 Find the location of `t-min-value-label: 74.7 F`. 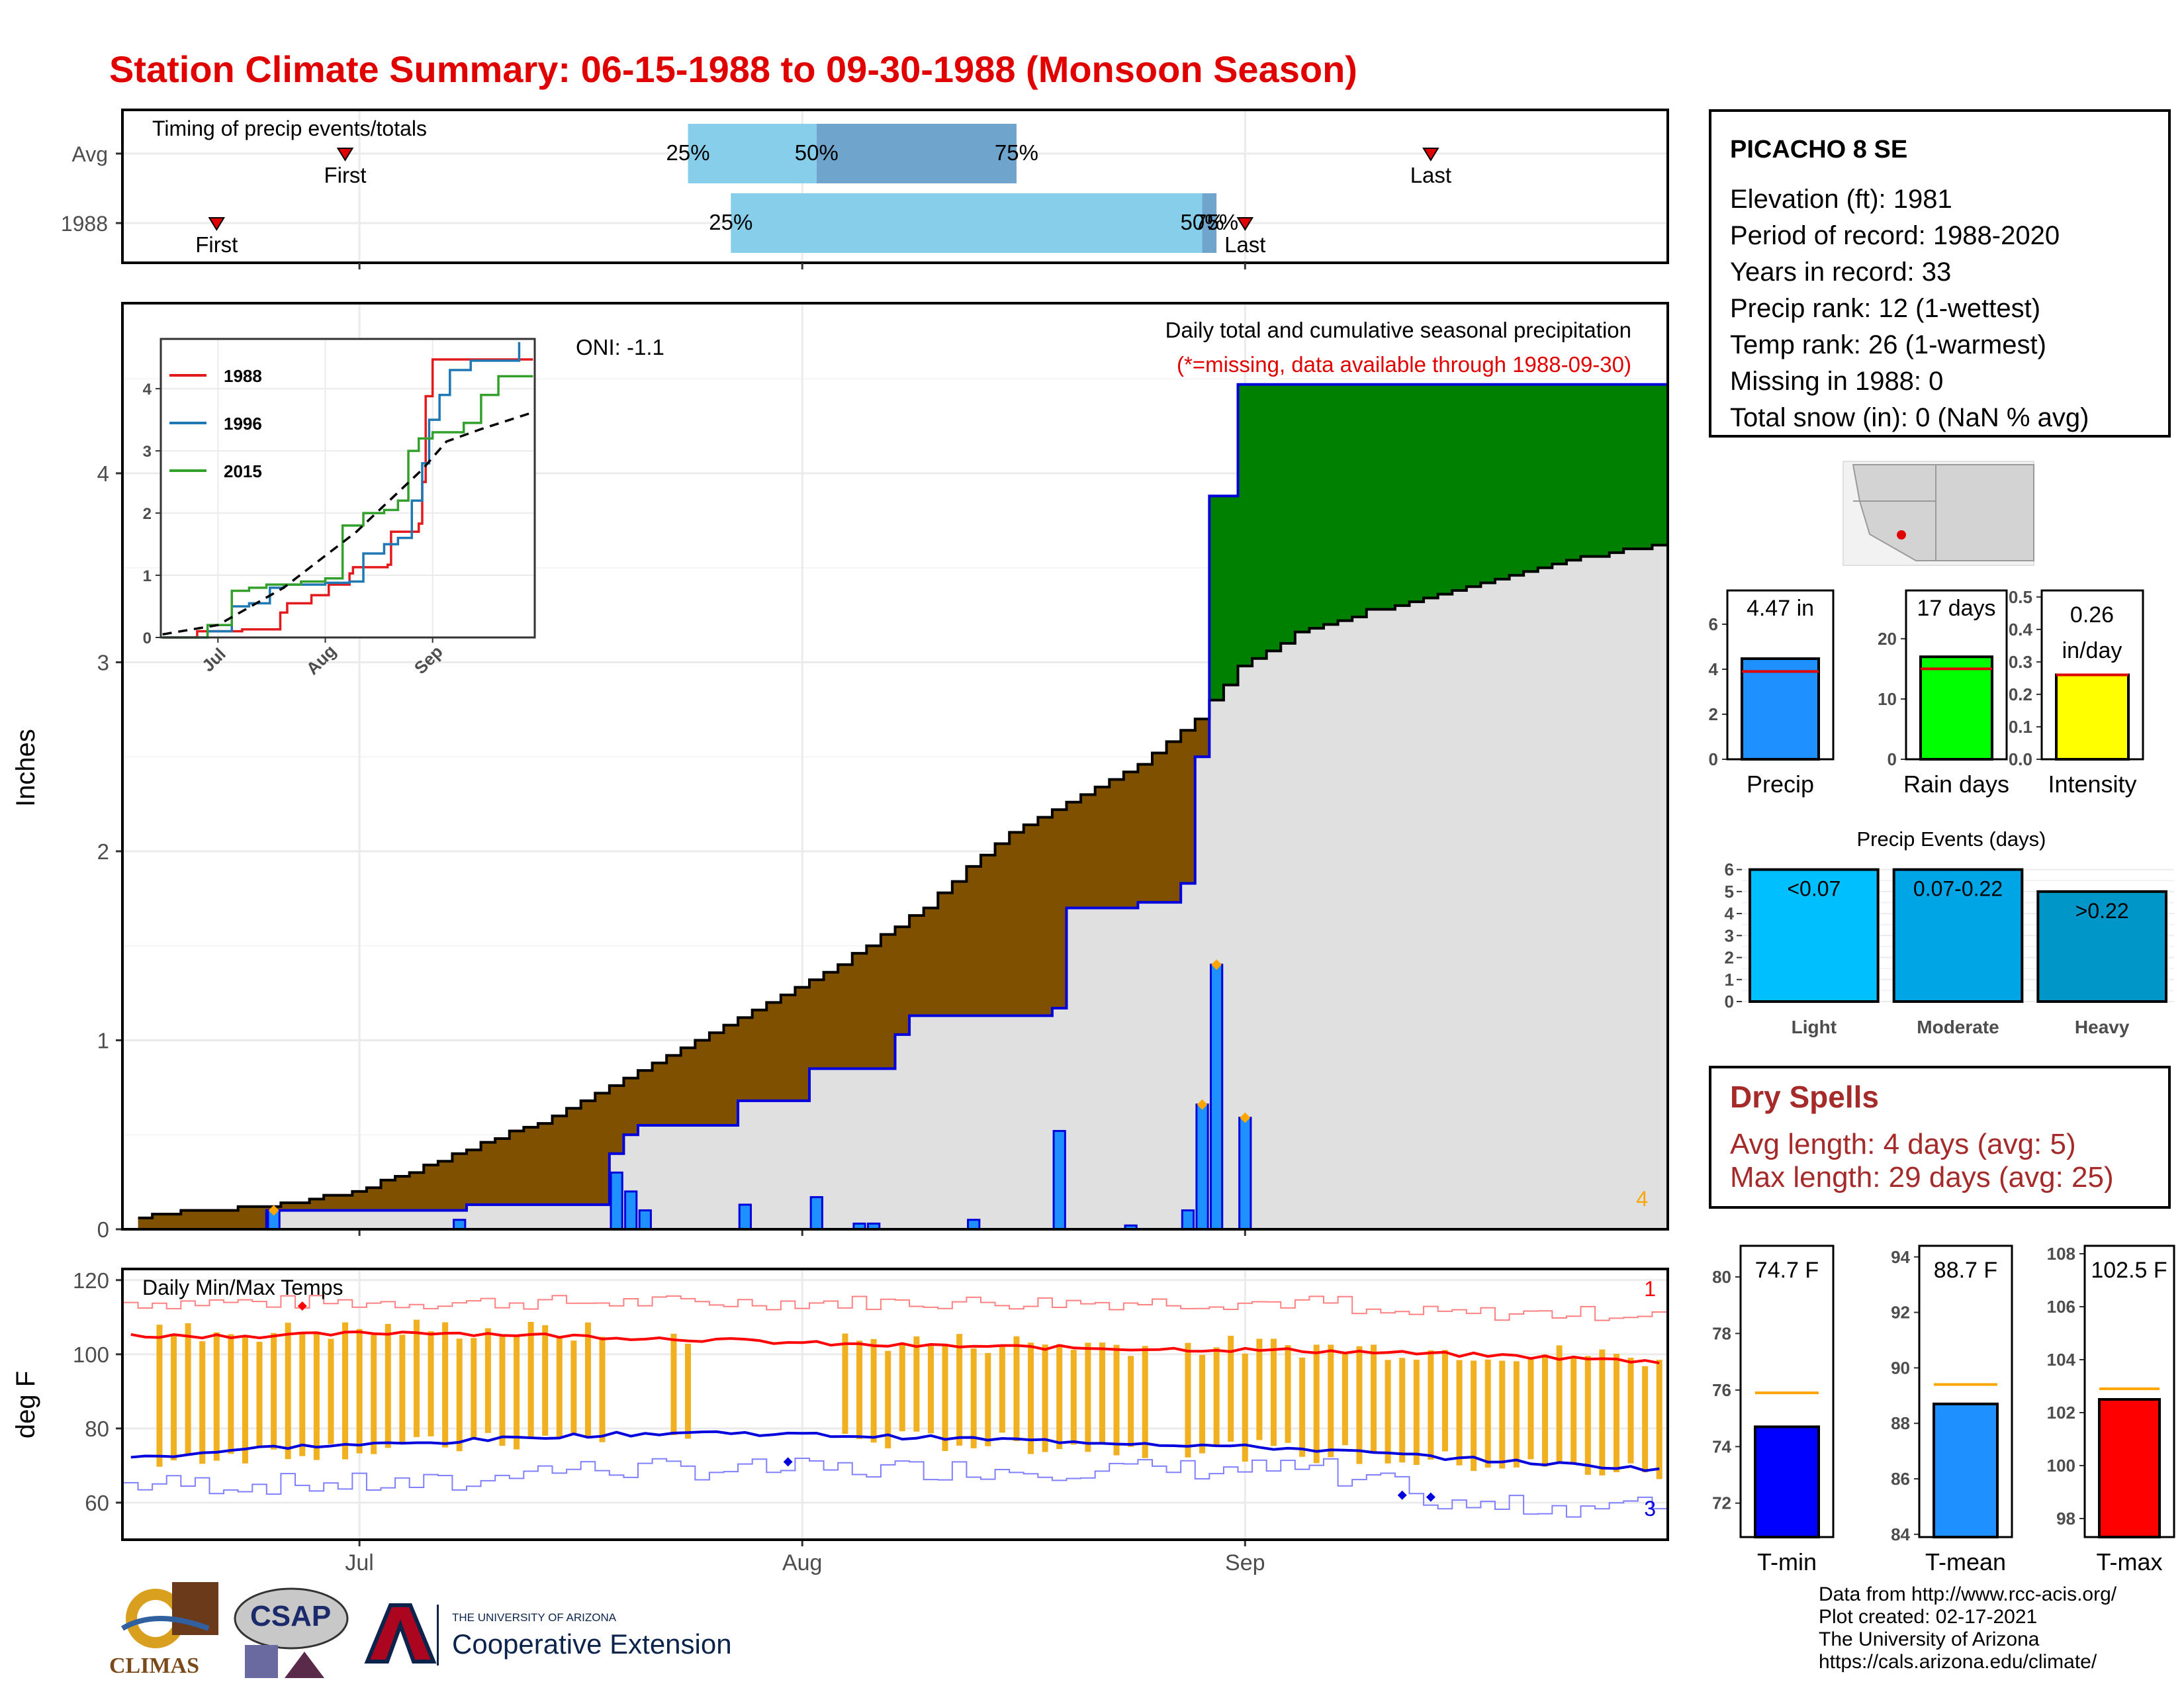

t-min-value-label: 74.7 F is located at coordinates (1787, 1270).